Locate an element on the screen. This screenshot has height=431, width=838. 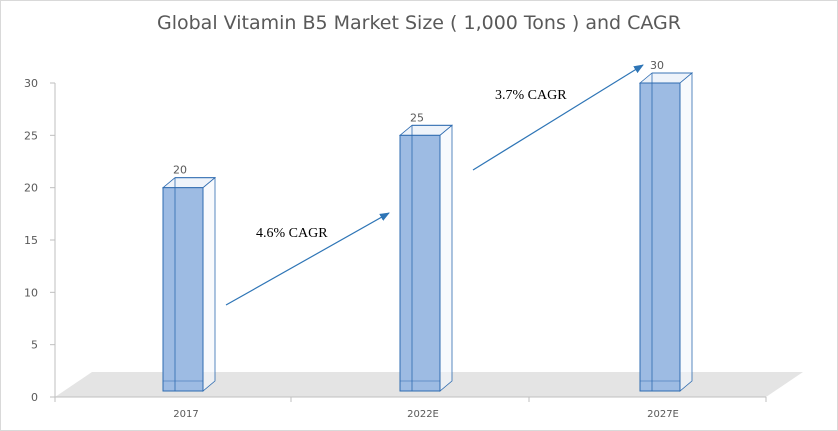
x-tick-label: 2022E is located at coordinates (423, 414).